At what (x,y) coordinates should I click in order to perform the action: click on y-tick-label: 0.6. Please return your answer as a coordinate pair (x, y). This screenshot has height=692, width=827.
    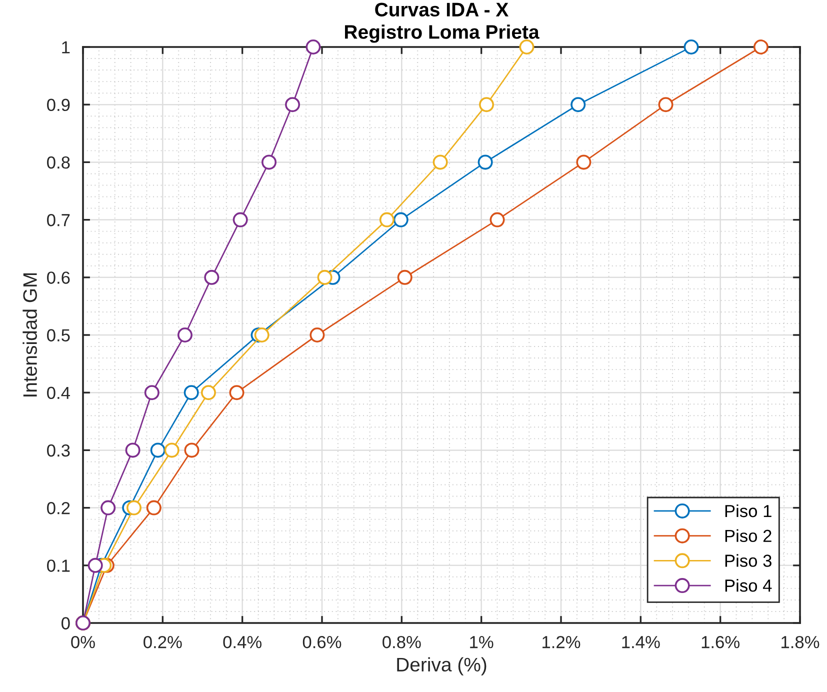
    Looking at the image, I should click on (58, 278).